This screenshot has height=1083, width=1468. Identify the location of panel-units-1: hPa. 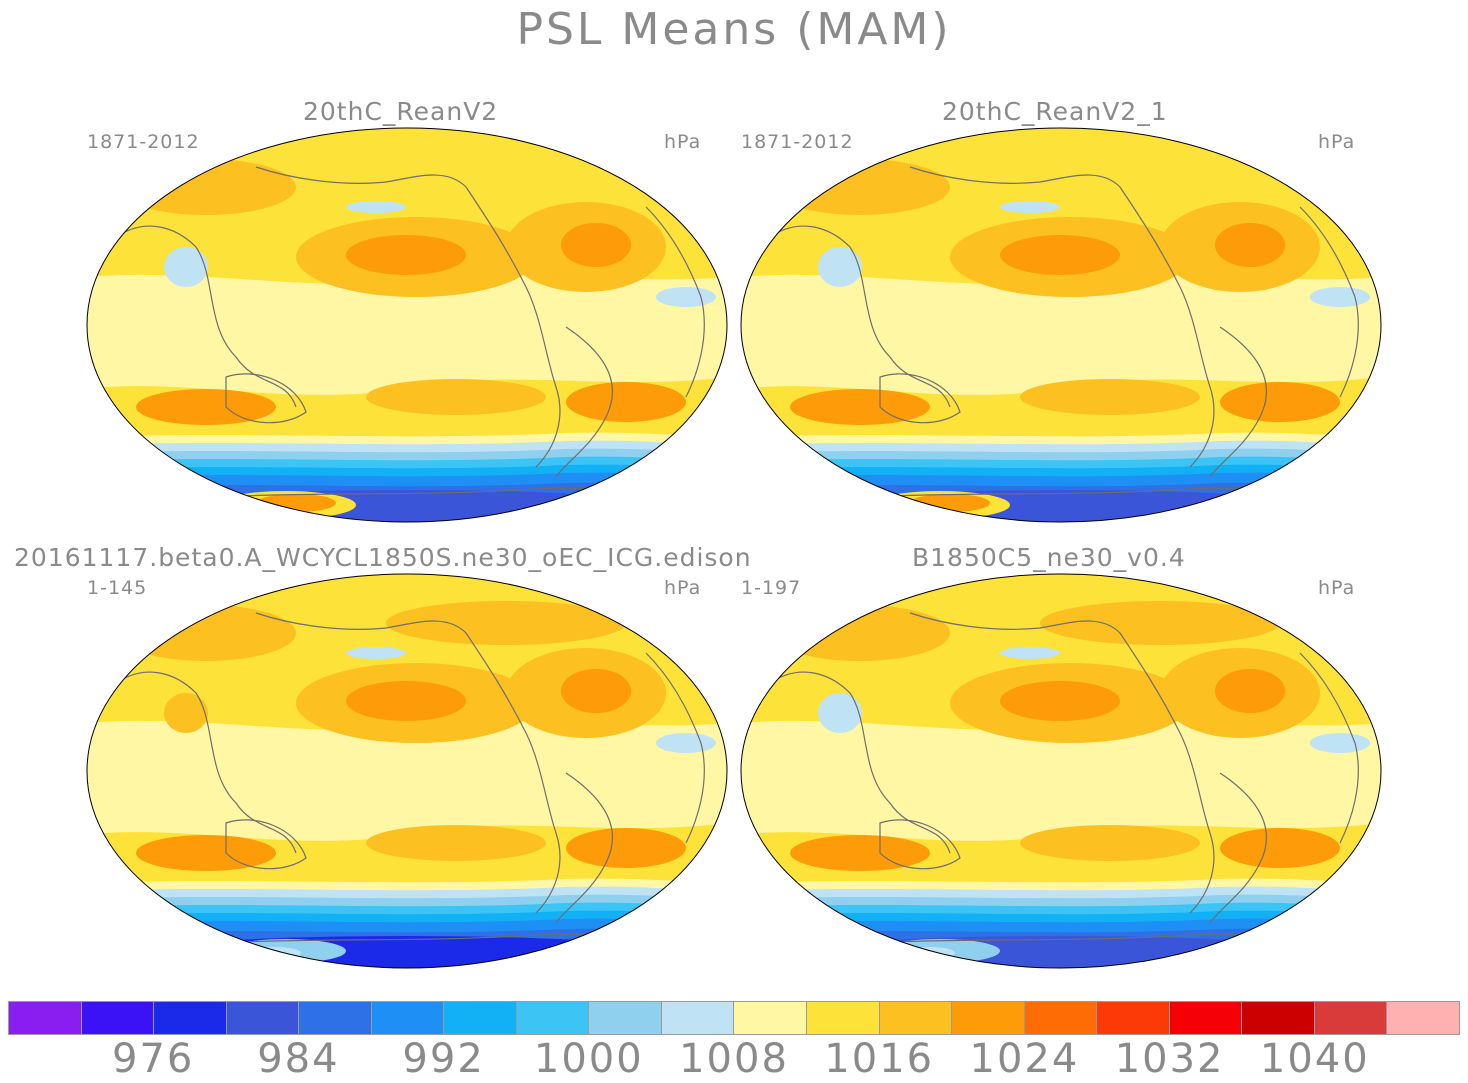
(683, 142).